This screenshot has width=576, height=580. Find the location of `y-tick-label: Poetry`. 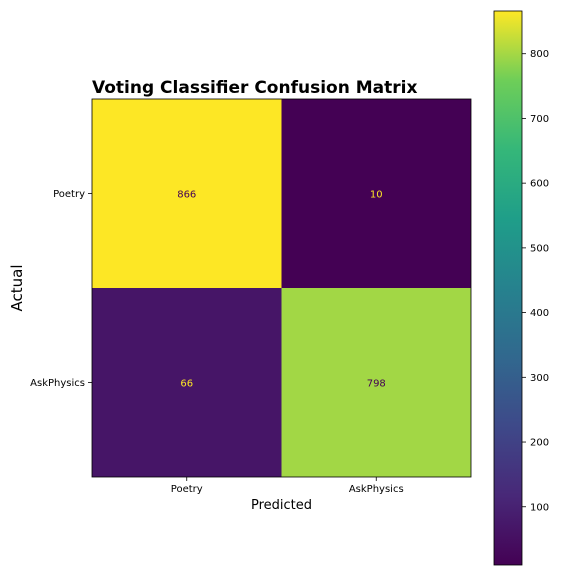

y-tick-label: Poetry is located at coordinates (69, 194).